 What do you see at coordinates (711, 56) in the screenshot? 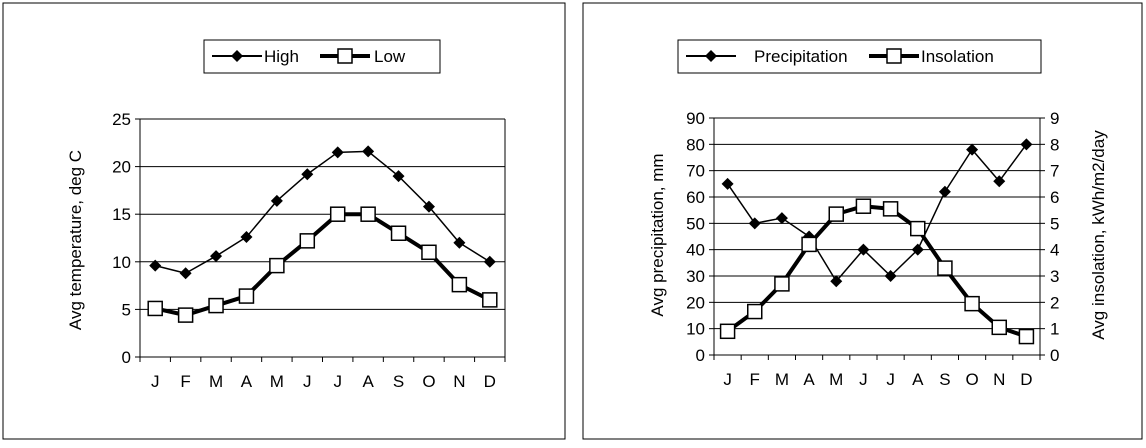
I see `legend-marker-precipitation` at bounding box center [711, 56].